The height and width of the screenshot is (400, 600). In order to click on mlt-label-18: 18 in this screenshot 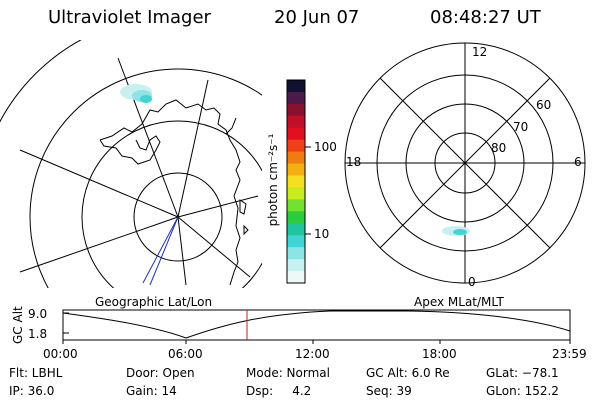, I will do `click(354, 162)`.